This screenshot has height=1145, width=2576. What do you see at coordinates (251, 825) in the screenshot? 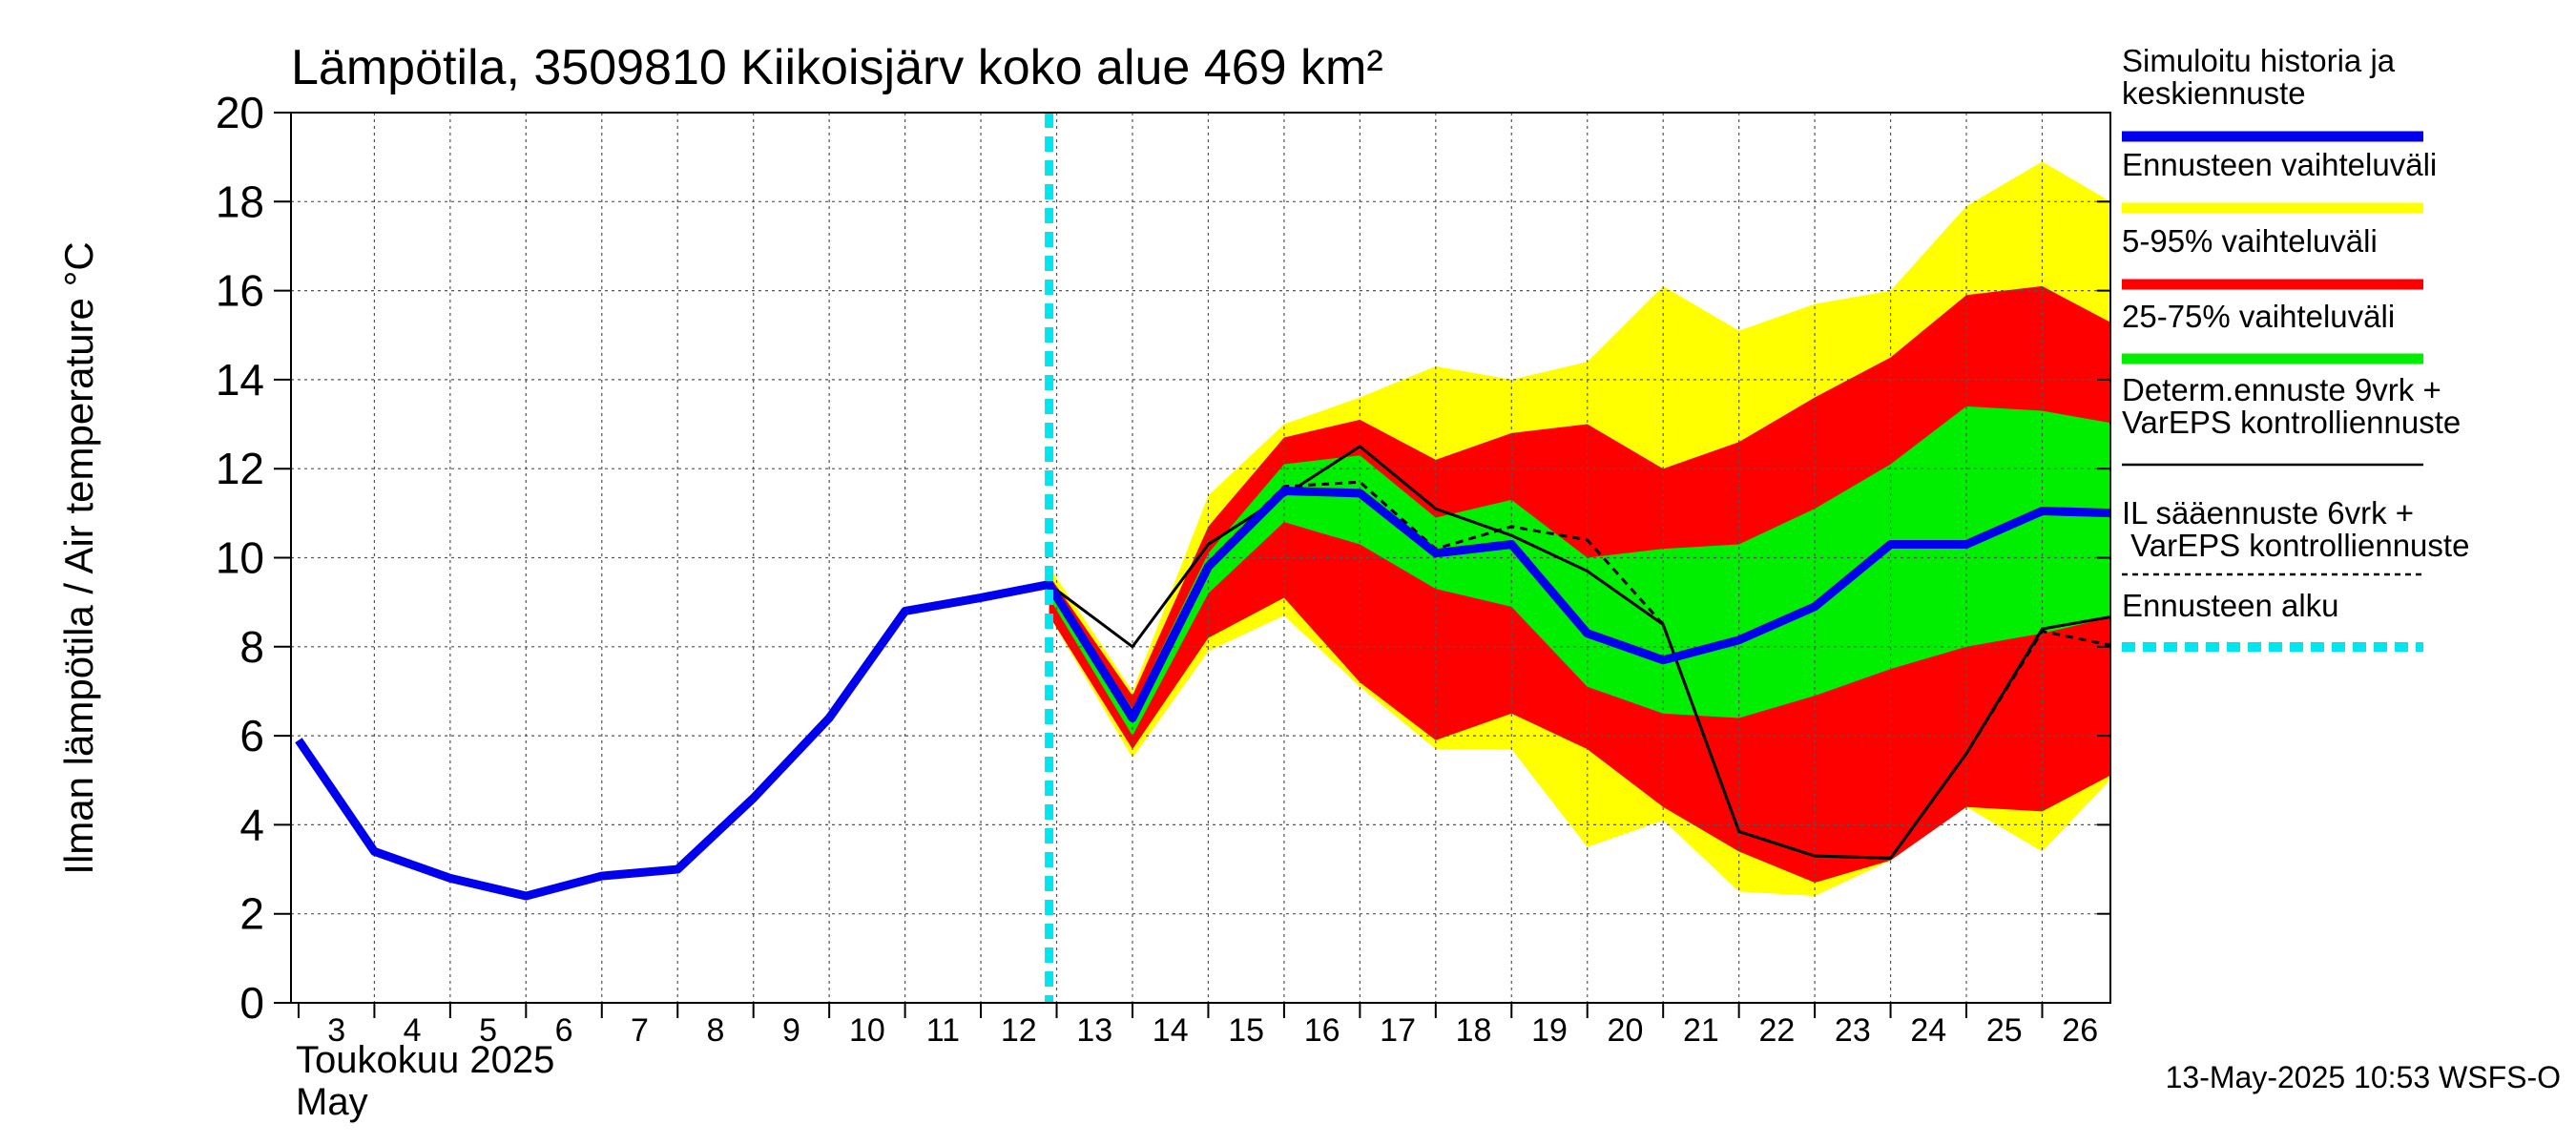
I see `y-tick-label: 4` at bounding box center [251, 825].